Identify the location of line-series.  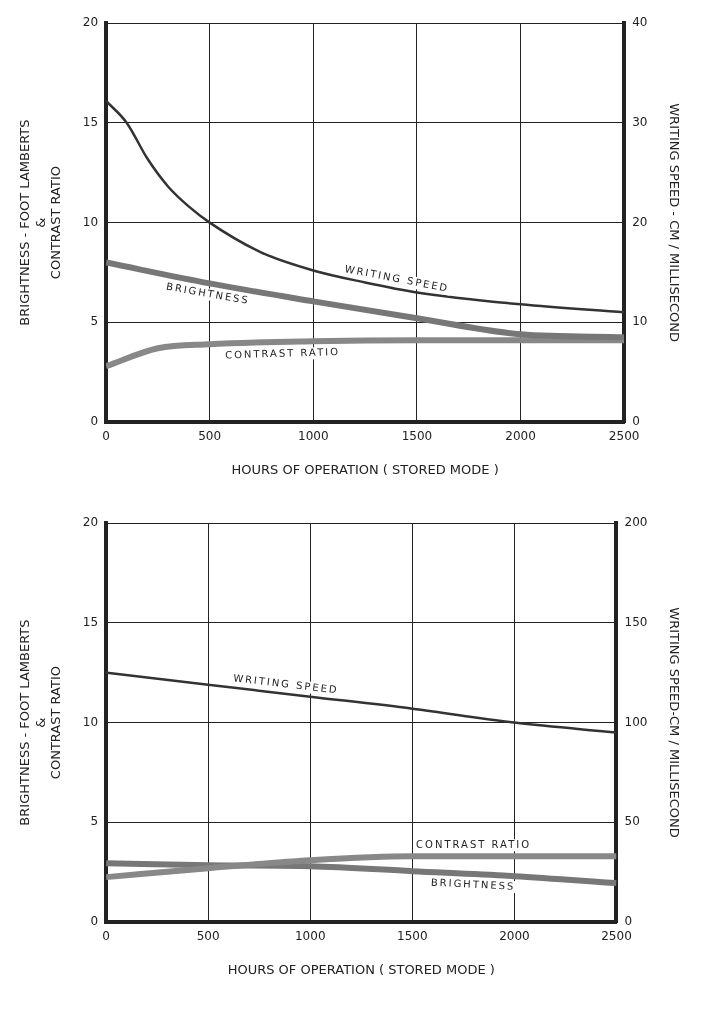
(361, 702).